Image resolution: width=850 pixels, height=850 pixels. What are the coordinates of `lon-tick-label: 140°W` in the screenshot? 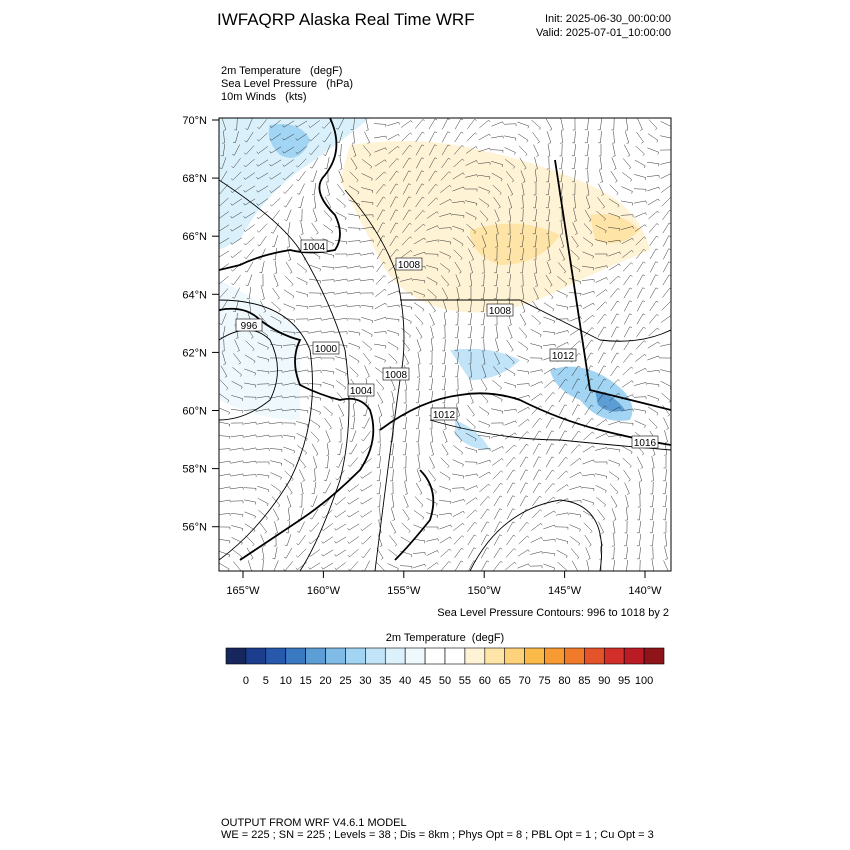 It's located at (645, 591).